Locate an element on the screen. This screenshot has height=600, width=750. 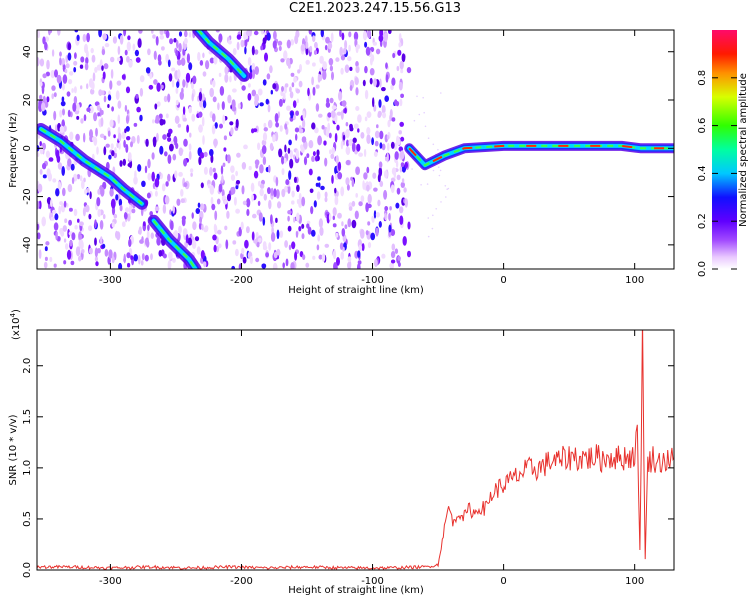
snr-x-label: Height of straight line (km) is located at coordinates (356, 590).